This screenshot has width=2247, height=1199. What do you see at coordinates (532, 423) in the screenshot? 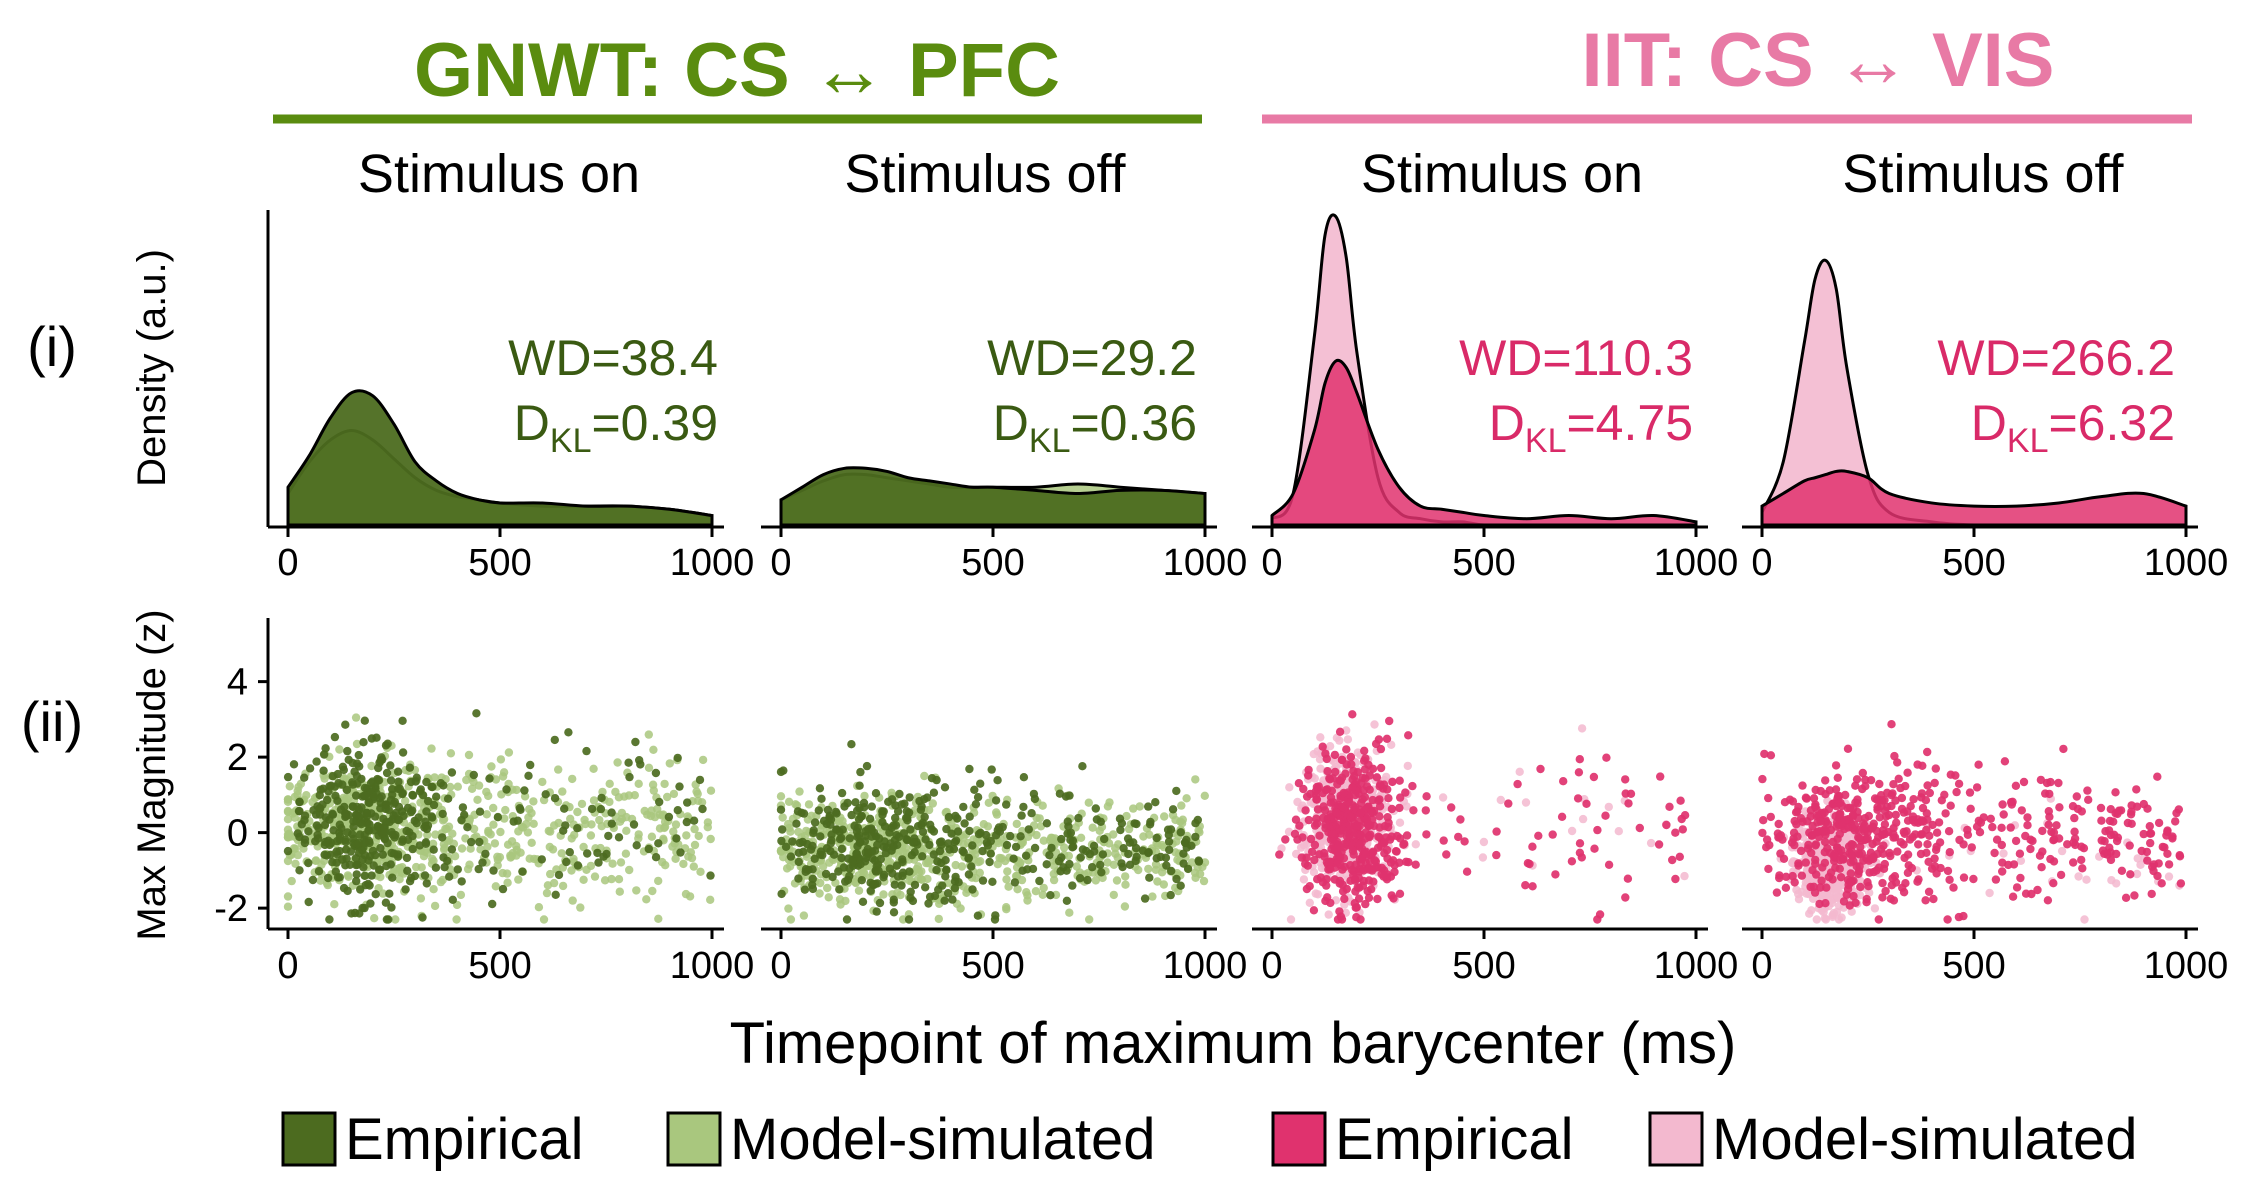
I see `dkl-d: D` at bounding box center [532, 423].